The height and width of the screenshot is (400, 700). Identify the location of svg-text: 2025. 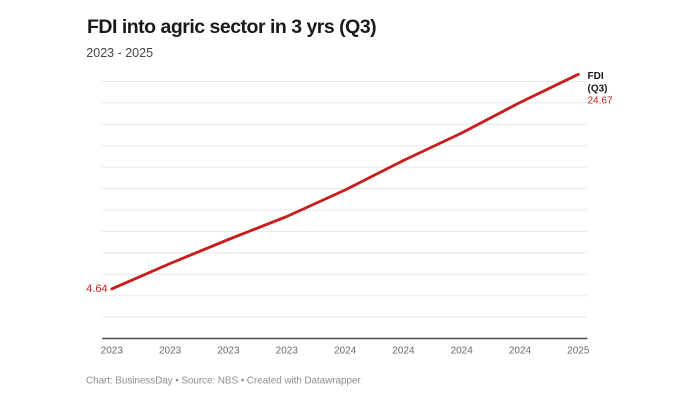
(578, 350).